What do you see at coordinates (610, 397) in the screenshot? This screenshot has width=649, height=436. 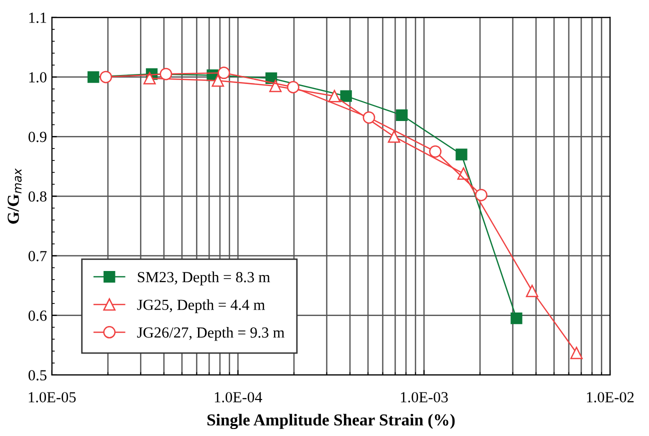 I see `x-tick-label: 1.0E-02` at bounding box center [610, 397].